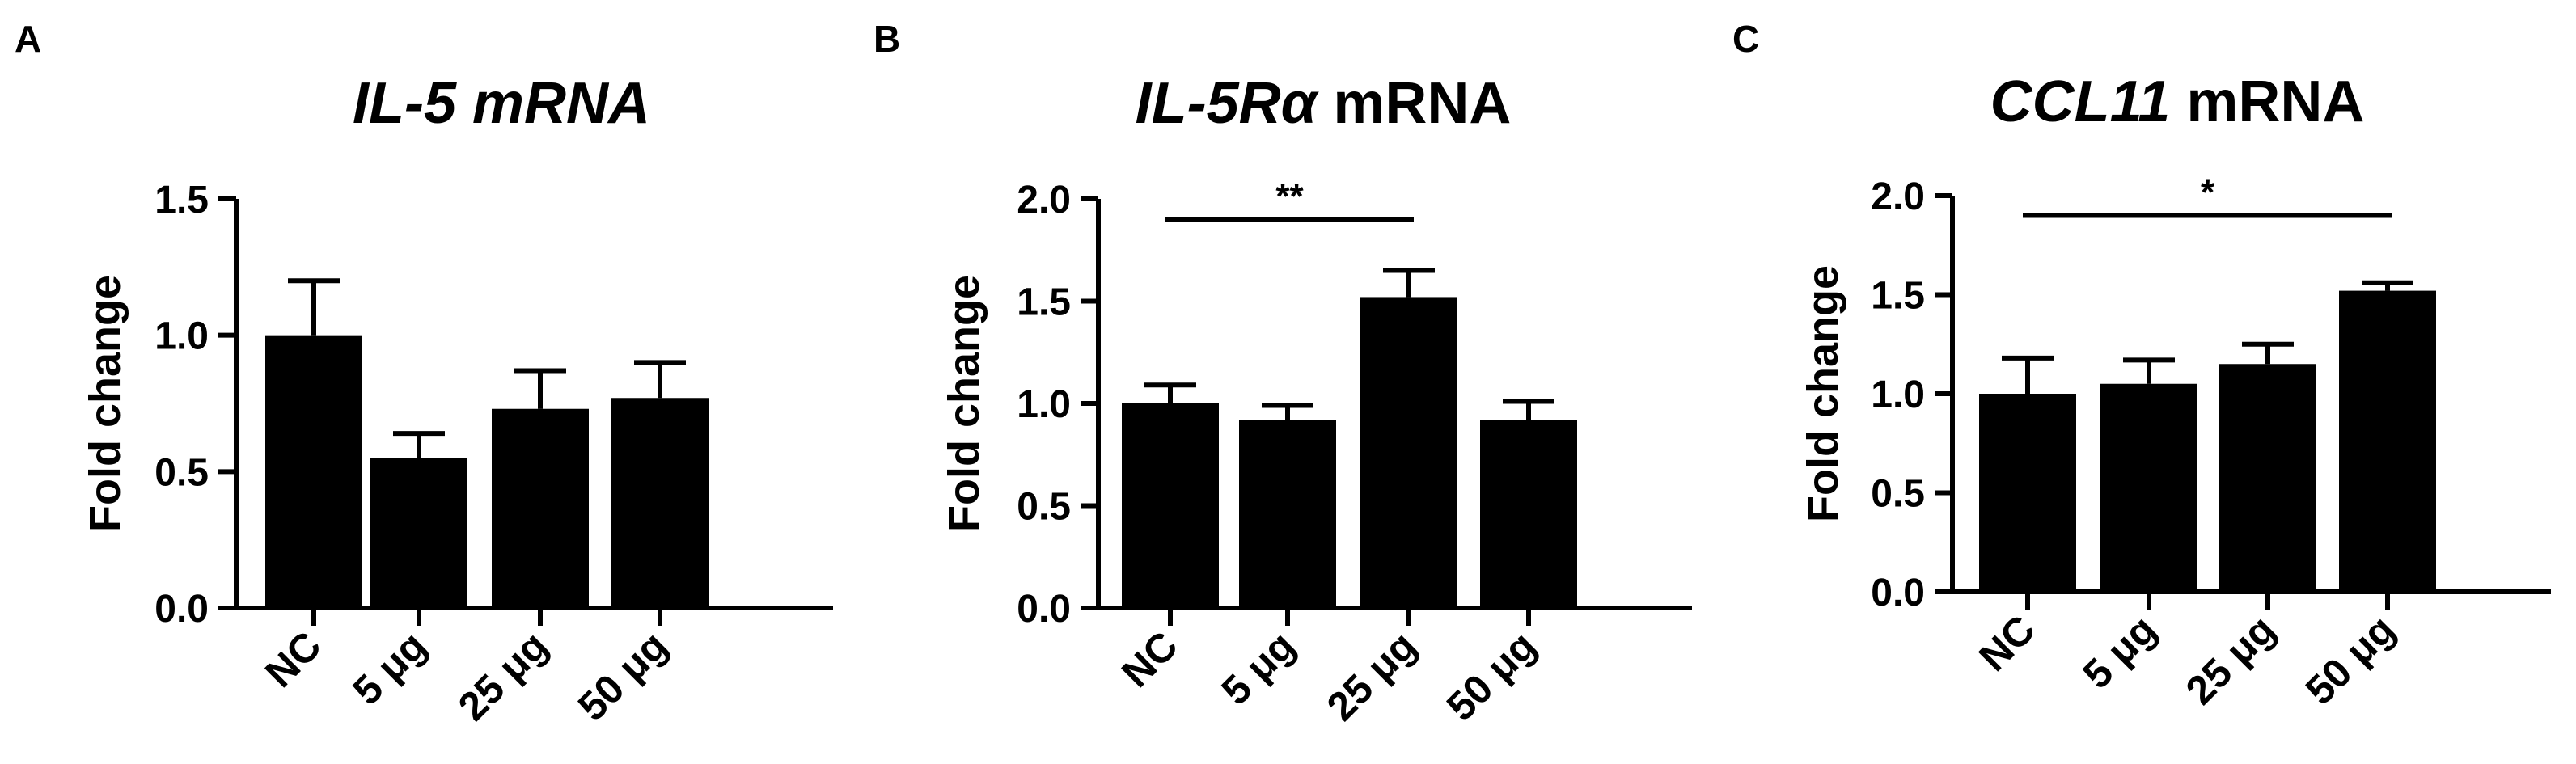 The height and width of the screenshot is (764, 2576). What do you see at coordinates (1746, 39) in the screenshot?
I see `panel-label: C` at bounding box center [1746, 39].